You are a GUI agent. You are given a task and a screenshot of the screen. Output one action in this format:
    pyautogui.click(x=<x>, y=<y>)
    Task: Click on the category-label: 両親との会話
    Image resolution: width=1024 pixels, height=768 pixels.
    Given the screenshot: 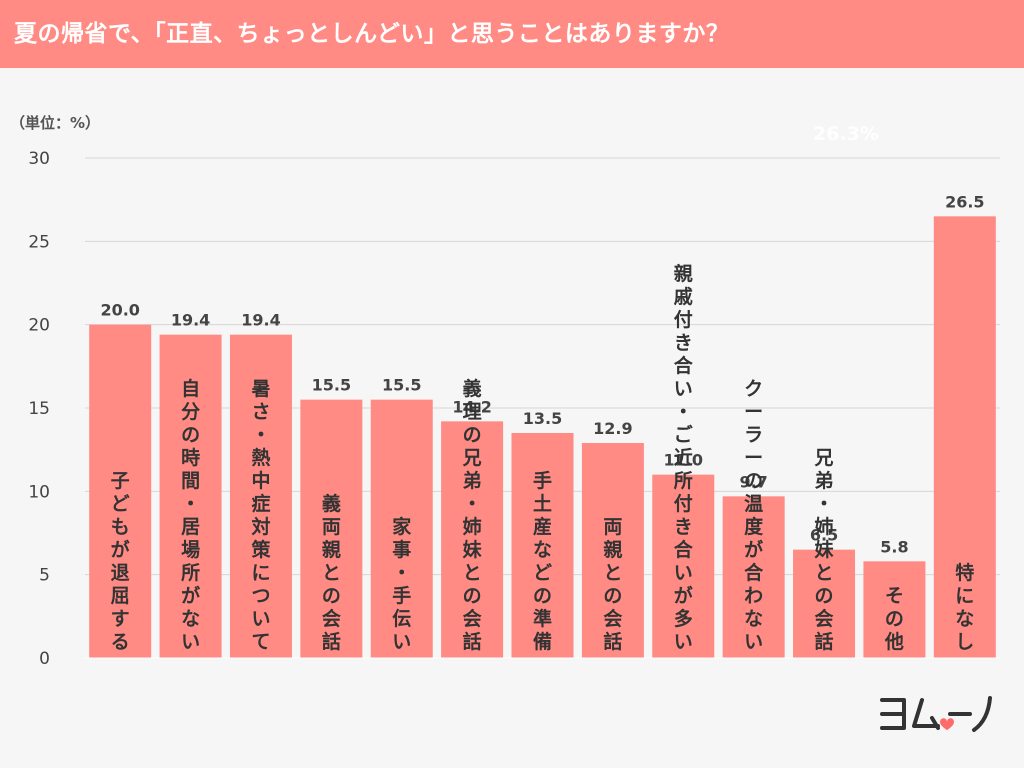 What is the action you would take?
    pyautogui.click(x=612, y=584)
    